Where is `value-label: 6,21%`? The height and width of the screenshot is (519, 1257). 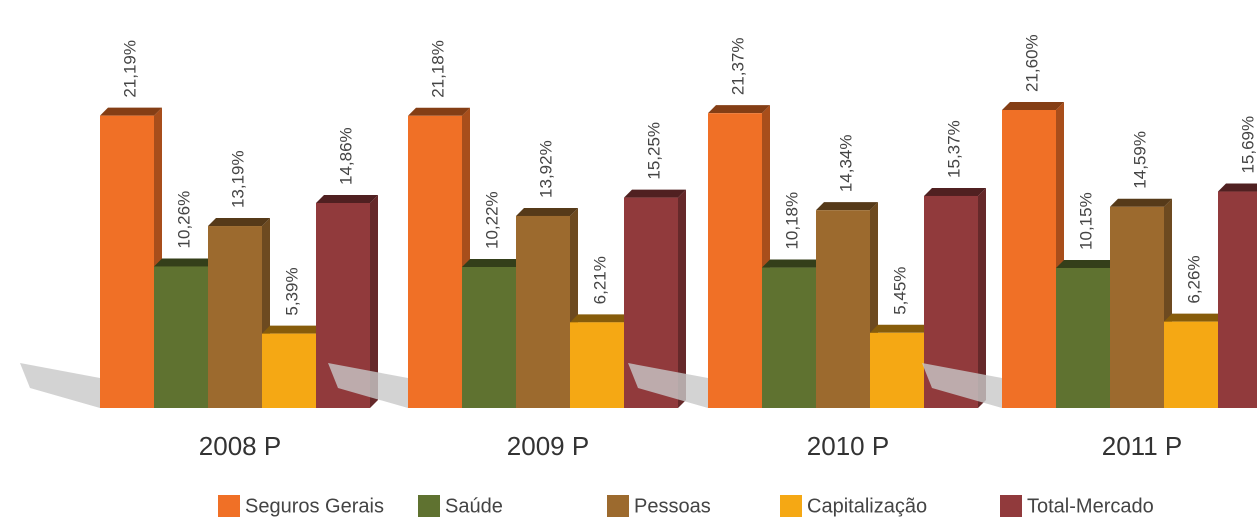
value-label: 6,21% is located at coordinates (599, 280).